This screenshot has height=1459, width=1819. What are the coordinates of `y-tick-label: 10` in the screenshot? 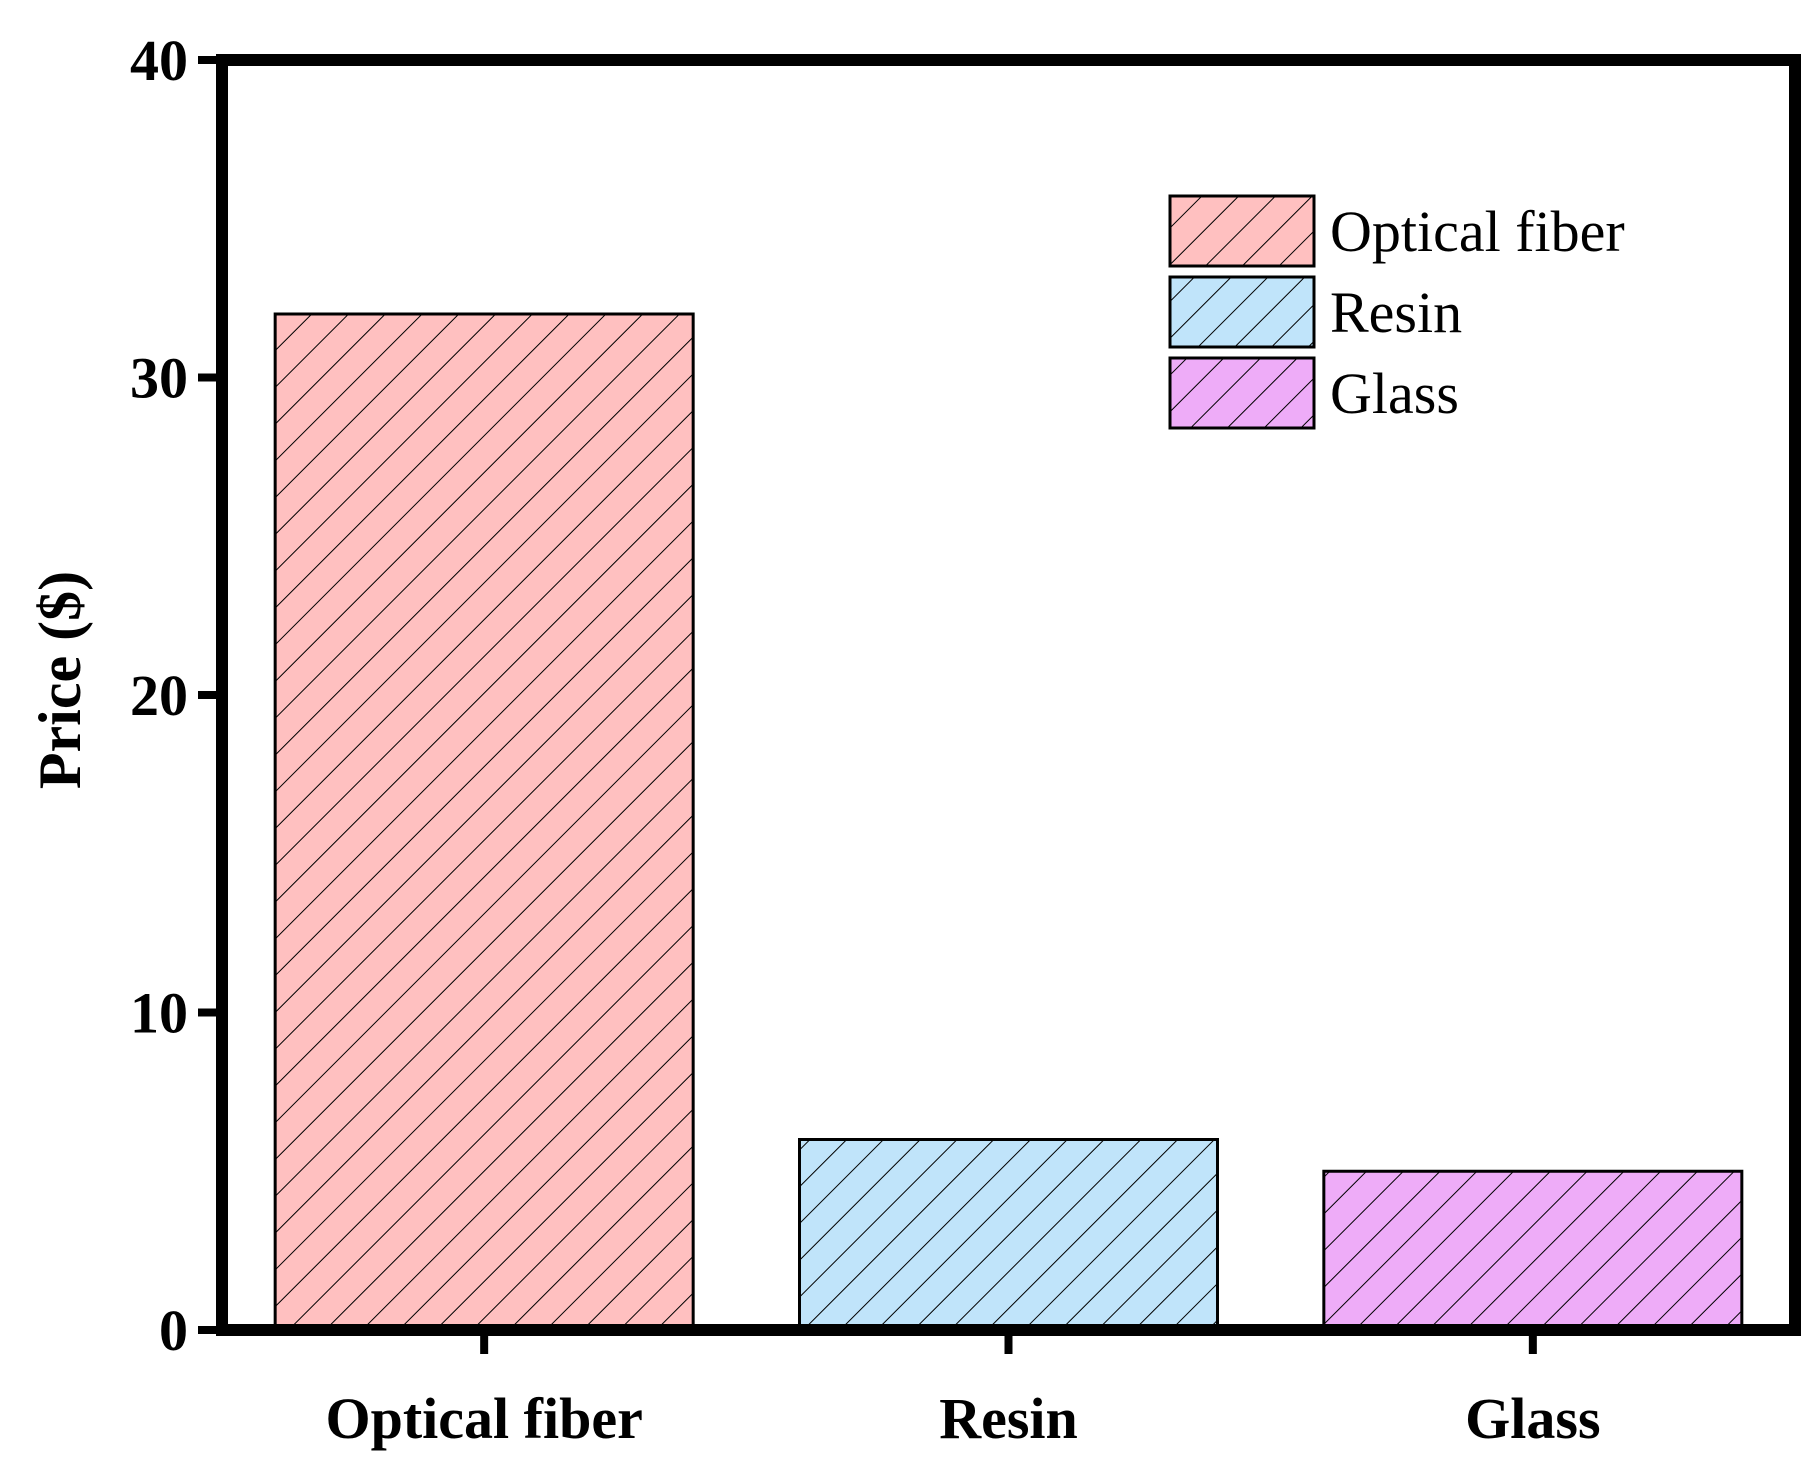 It's located at (159, 1013).